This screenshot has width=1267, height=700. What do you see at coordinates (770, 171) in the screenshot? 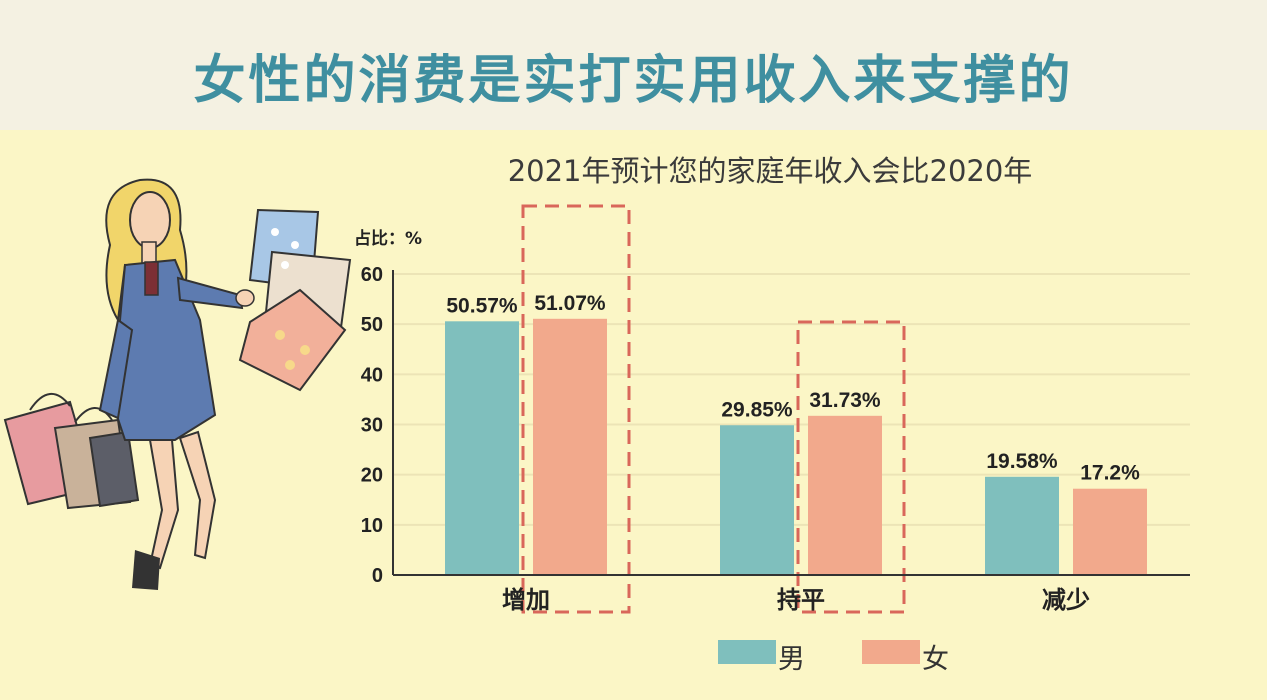
I see `chart-title: 2021年预计您的家庭年收入会比2020年` at bounding box center [770, 171].